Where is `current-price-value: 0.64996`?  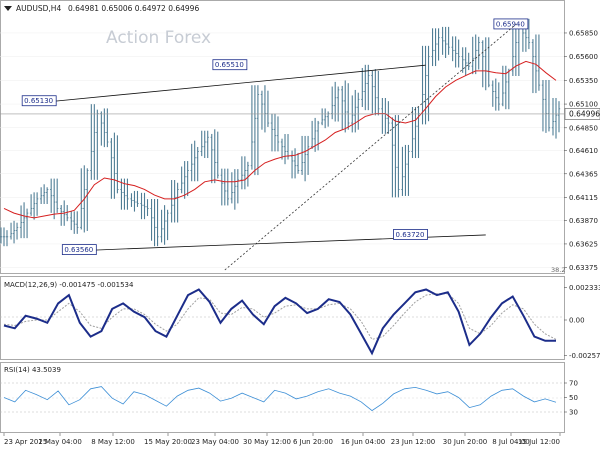
current-price-value: 0.64996 is located at coordinates (584, 113).